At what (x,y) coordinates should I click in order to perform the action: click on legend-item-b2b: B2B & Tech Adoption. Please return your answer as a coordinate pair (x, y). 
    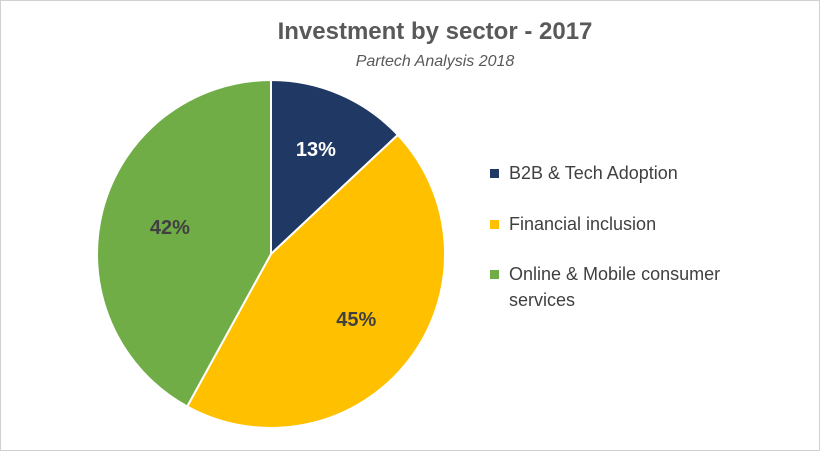
    Looking at the image, I should click on (629, 173).